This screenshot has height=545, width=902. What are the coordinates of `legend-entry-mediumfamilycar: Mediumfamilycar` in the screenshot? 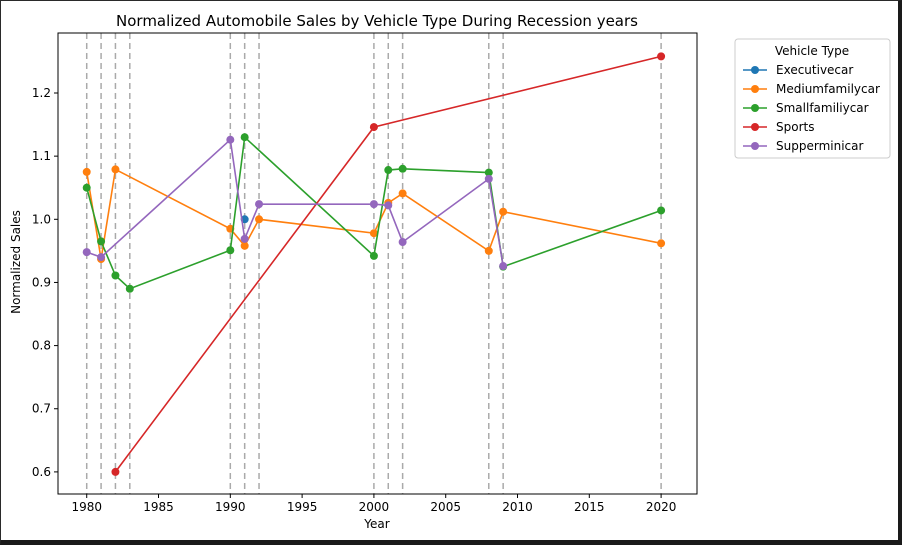 It's located at (811, 89).